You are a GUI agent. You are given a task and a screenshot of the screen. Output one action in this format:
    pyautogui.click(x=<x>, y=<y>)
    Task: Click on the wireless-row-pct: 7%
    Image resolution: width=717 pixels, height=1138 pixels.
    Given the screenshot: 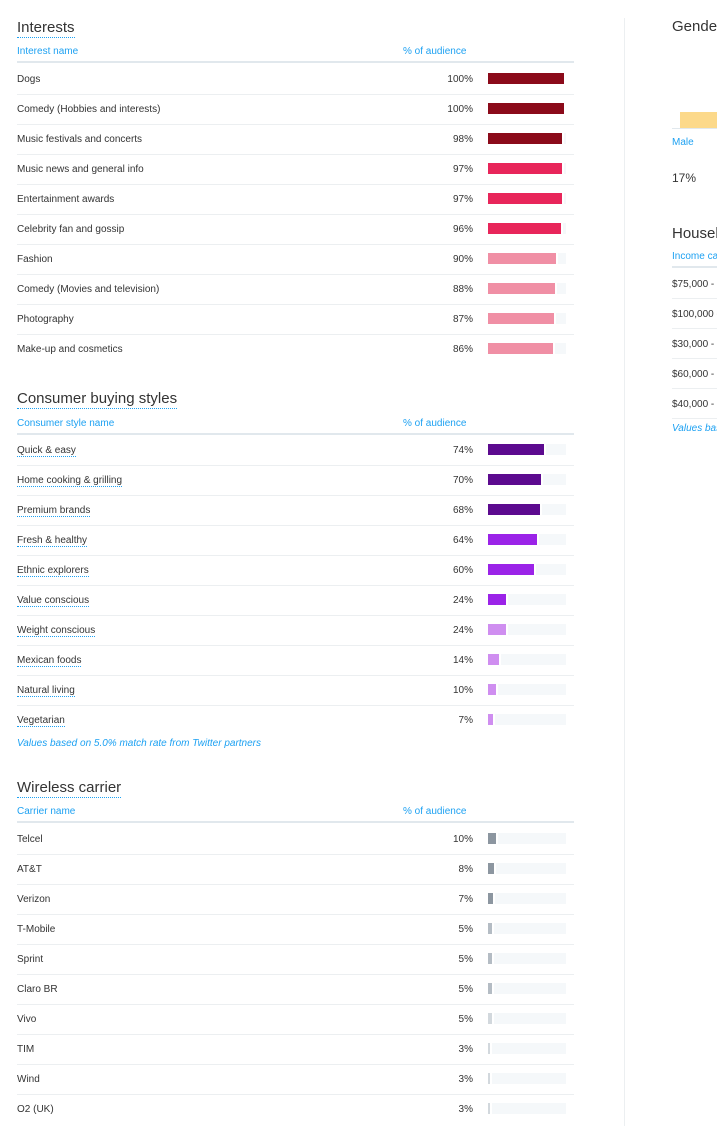 What is the action you would take?
    pyautogui.click(x=465, y=899)
    